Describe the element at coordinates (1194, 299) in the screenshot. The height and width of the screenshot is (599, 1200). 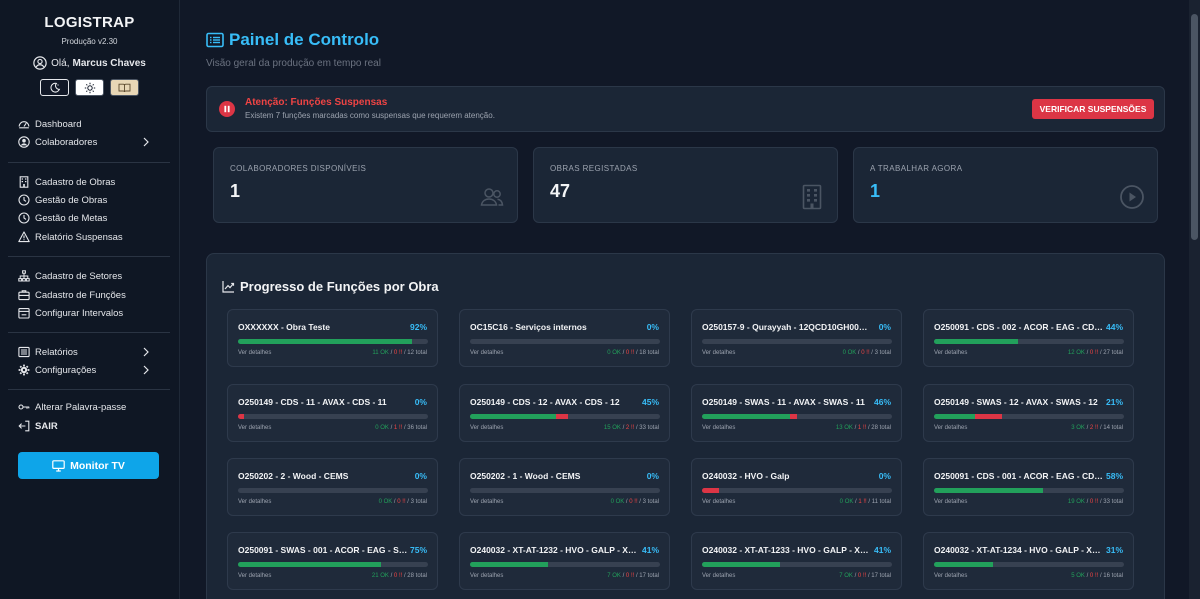
I see `page-scrollbar` at that location.